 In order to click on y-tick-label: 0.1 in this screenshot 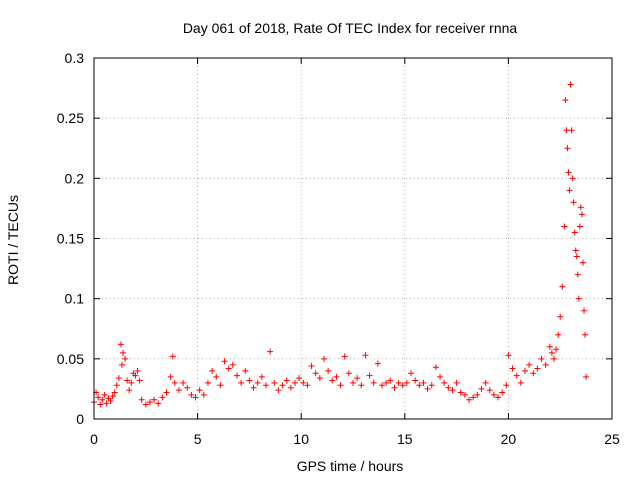, I will do `click(75, 299)`.